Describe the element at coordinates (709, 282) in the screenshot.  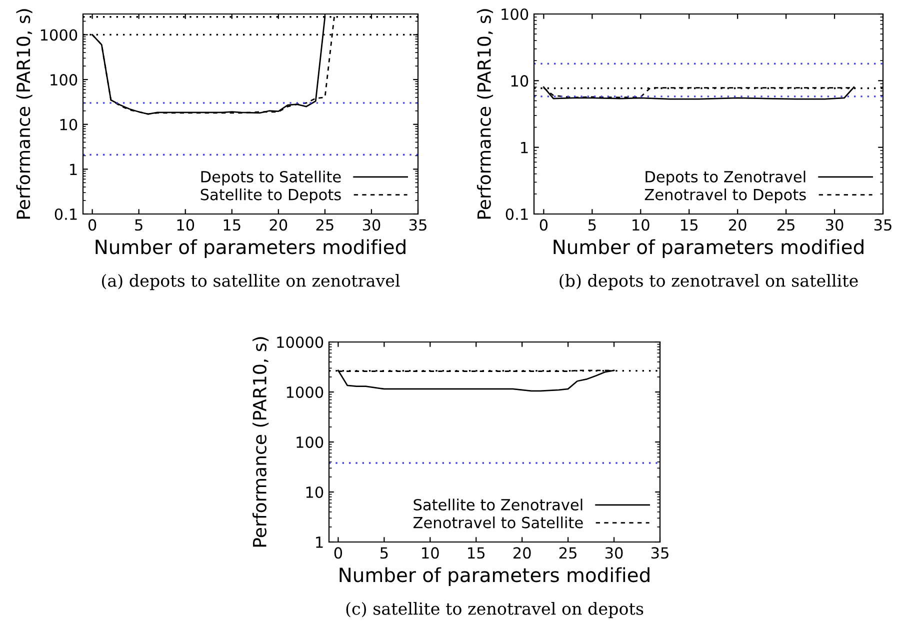
I see `text: (b) depots to zenotravel on satellite` at that location.